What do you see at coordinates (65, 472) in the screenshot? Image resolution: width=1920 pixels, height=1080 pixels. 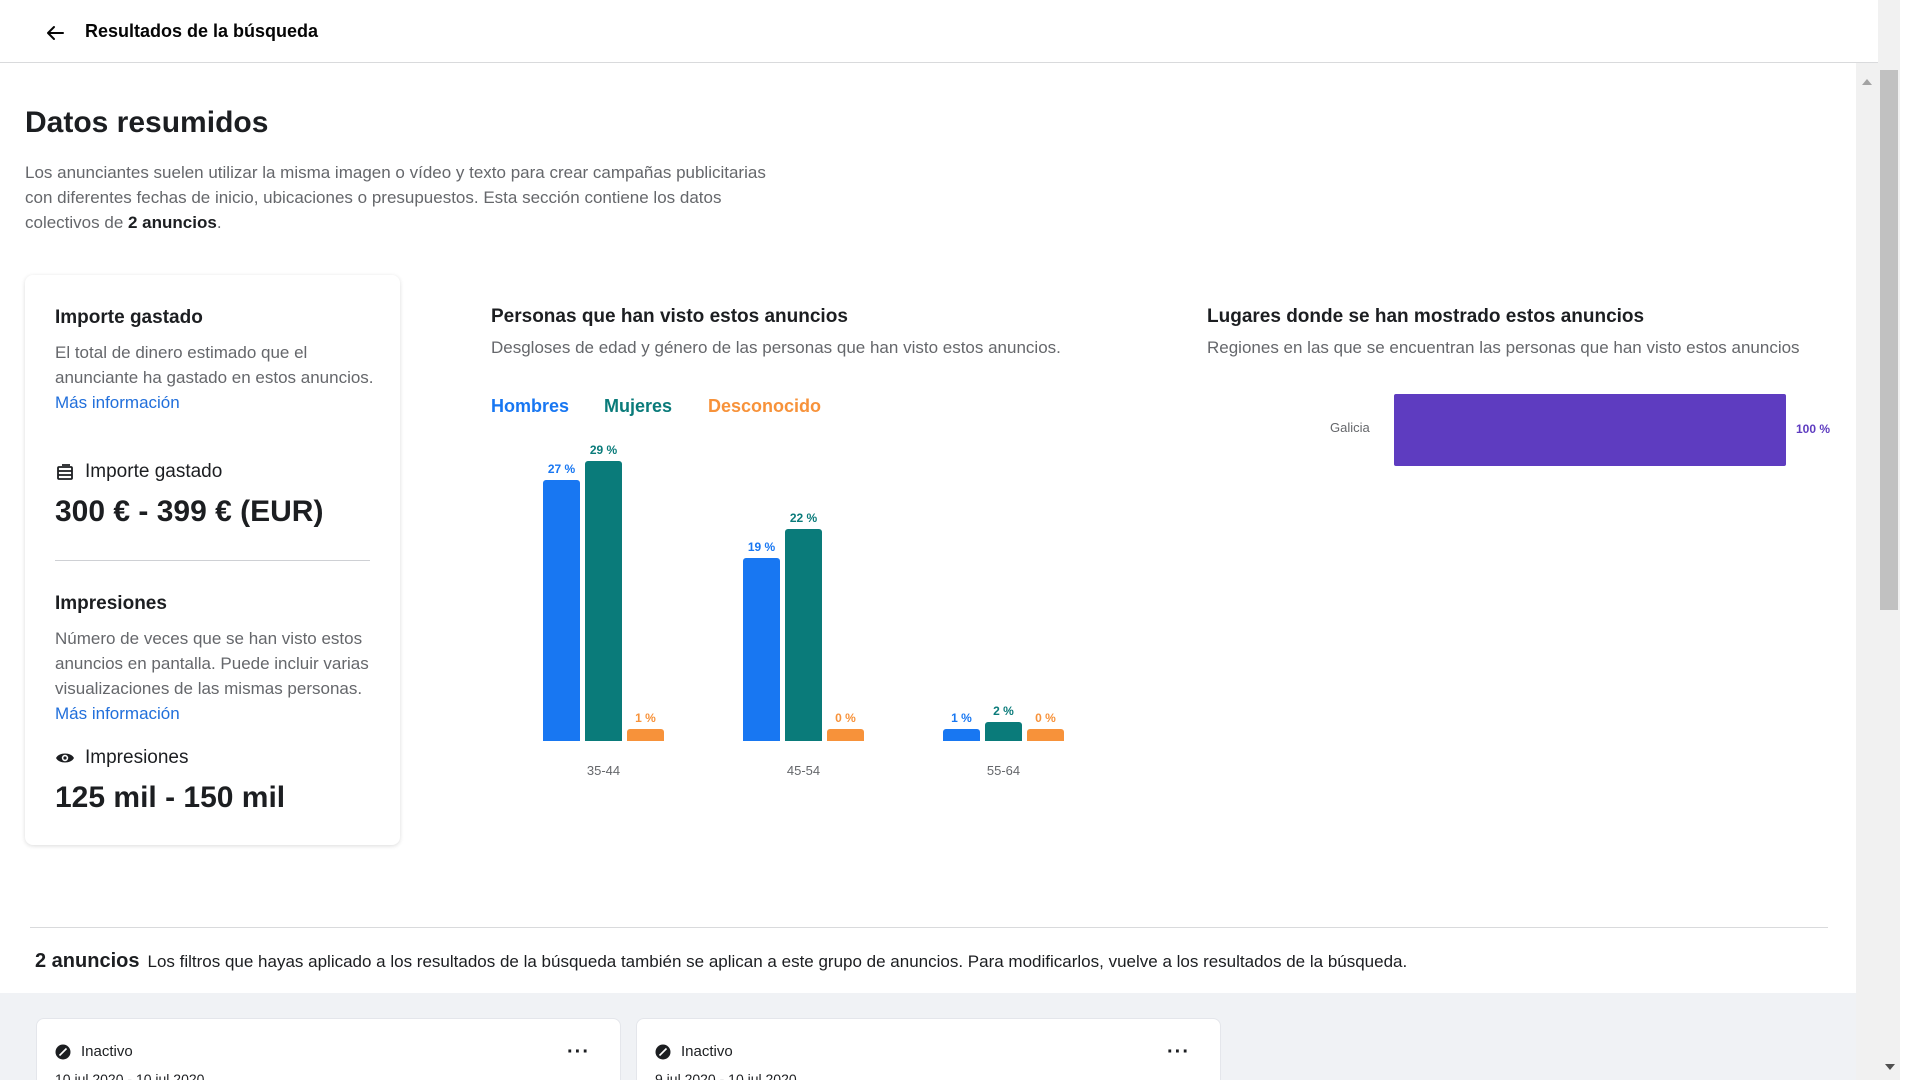 I see `money-icon` at bounding box center [65, 472].